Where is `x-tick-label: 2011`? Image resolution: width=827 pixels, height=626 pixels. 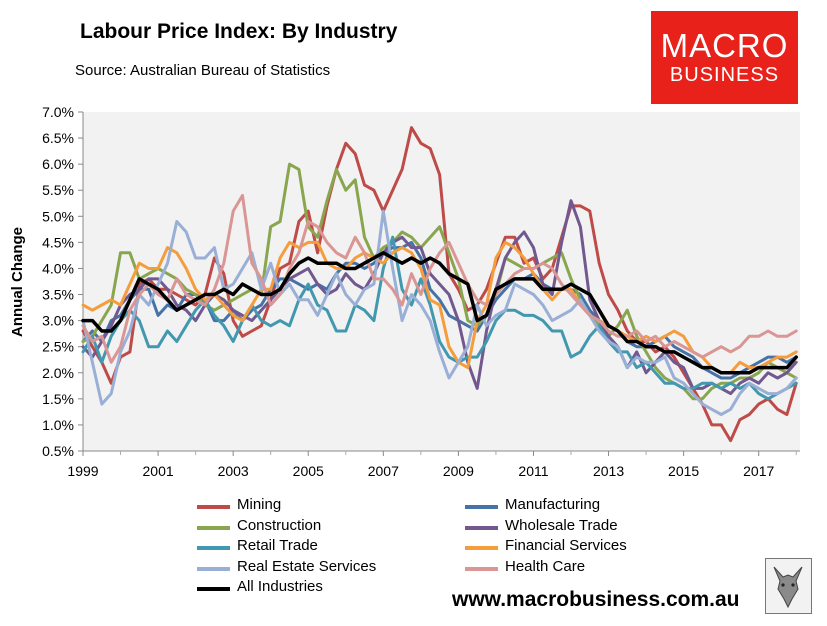 x-tick-label: 2011 is located at coordinates (533, 471).